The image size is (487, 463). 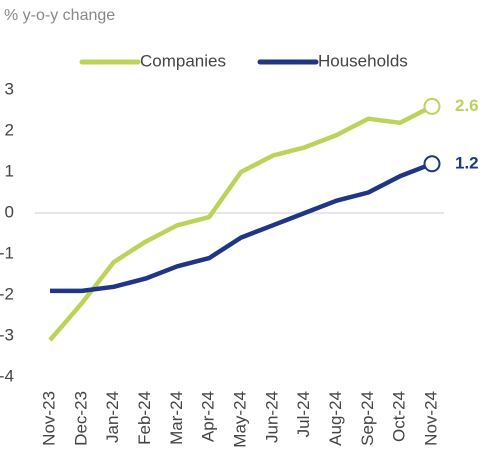 What do you see at coordinates (9, 129) in the screenshot?
I see `y-tick-label: 2` at bounding box center [9, 129].